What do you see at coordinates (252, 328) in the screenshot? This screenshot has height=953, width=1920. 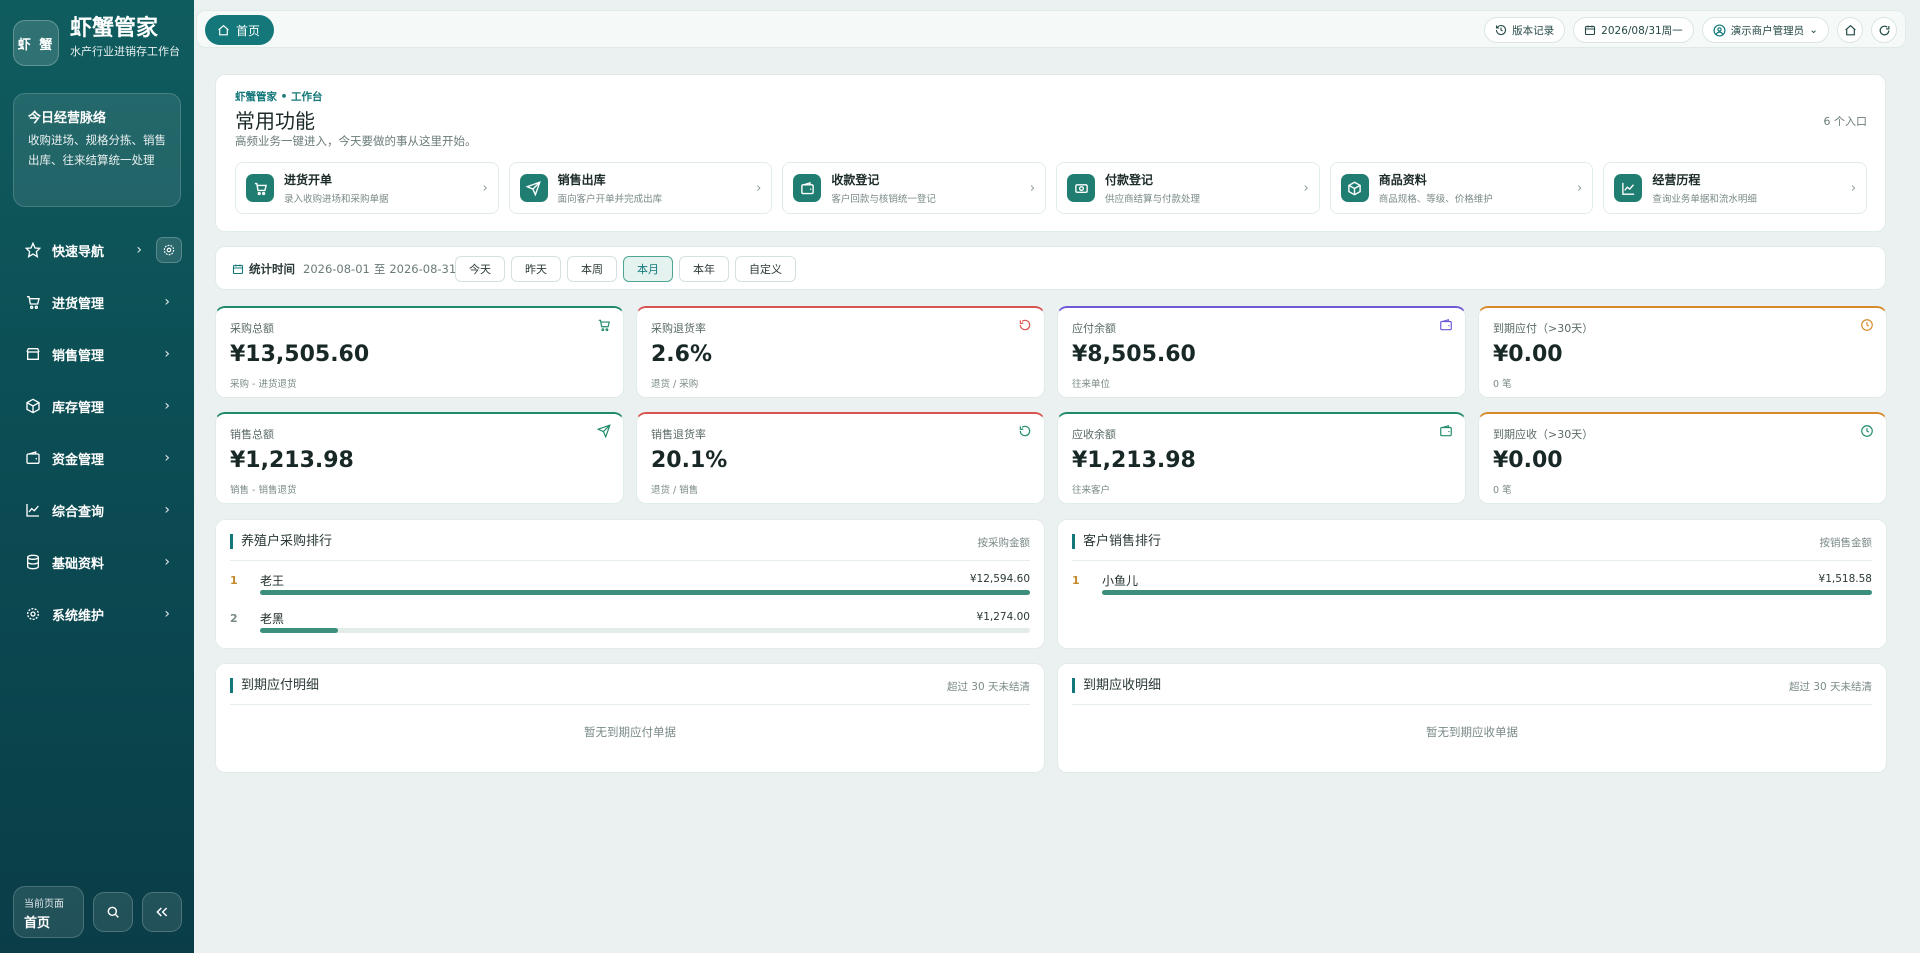 I see `stat-label: 采购总额` at bounding box center [252, 328].